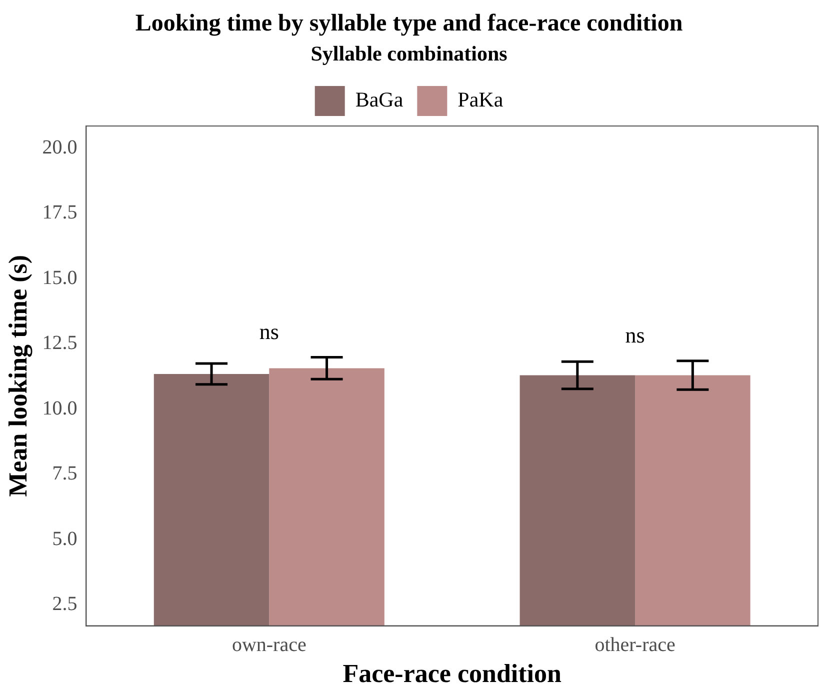  Describe the element at coordinates (65, 539) in the screenshot. I see `y-tick-label: 5.0` at that location.